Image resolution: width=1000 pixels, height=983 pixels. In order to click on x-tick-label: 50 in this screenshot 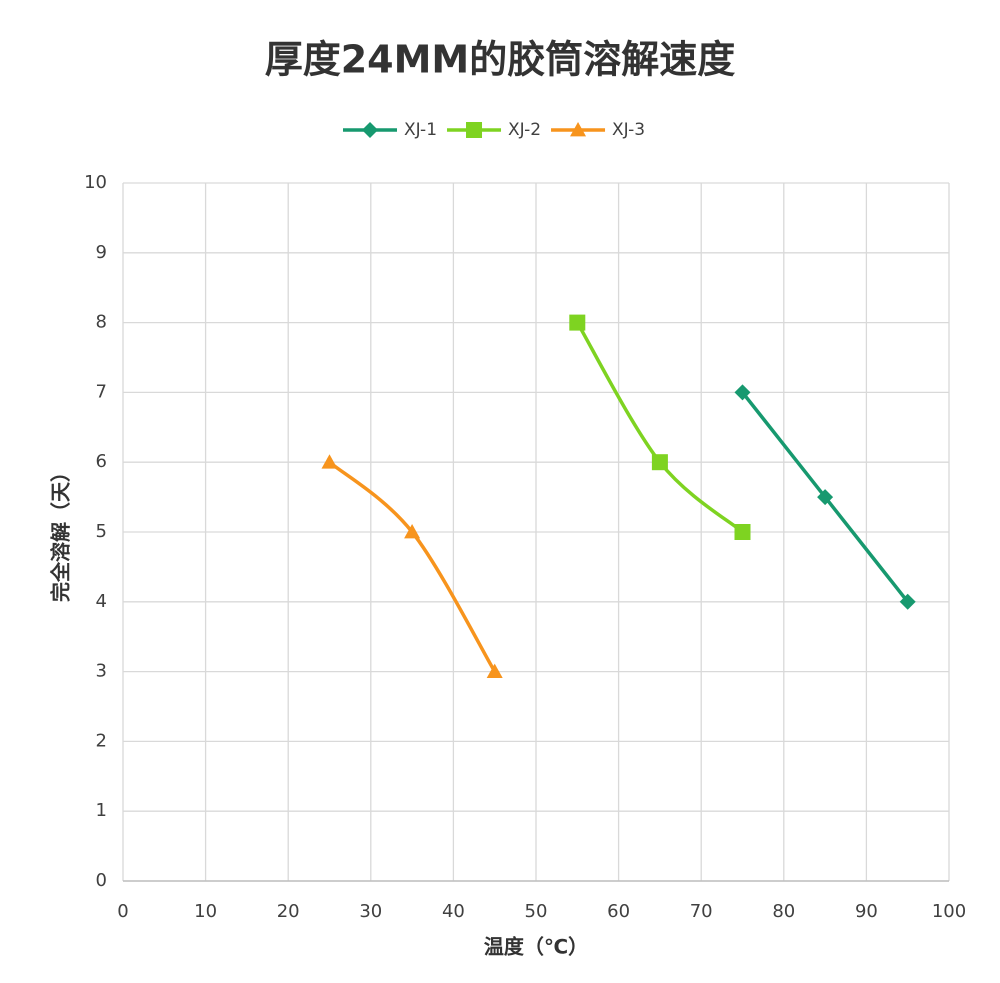, I will do `click(536, 911)`.